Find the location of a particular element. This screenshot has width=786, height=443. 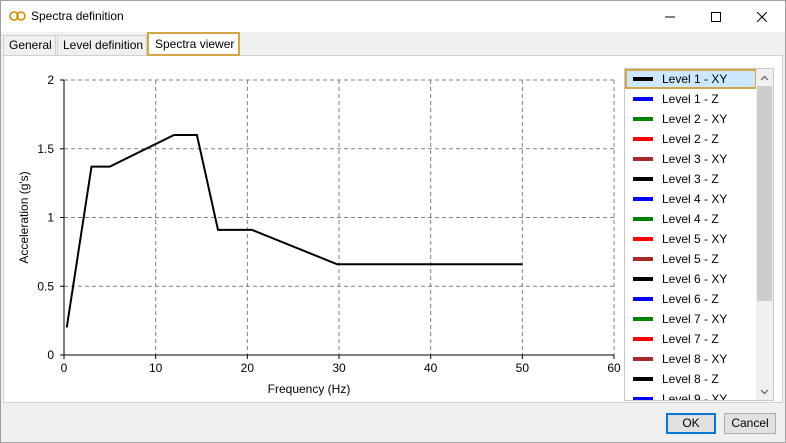

legend-item: Level 3 - Z is located at coordinates (691, 179).